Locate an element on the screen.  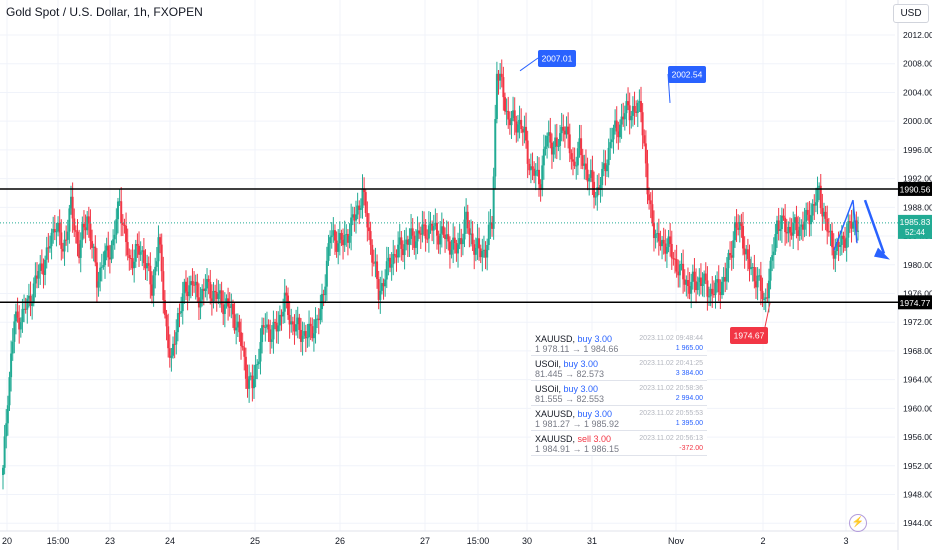
trade-time: 2023.11.02 20:41:25 is located at coordinates (671, 363).